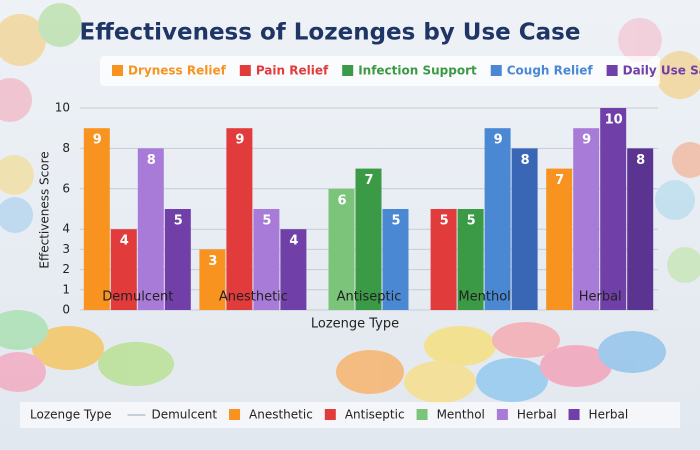 The image size is (700, 450). Describe the element at coordinates (292, 71) in the screenshot. I see `legend-label: Pain Relief` at that location.